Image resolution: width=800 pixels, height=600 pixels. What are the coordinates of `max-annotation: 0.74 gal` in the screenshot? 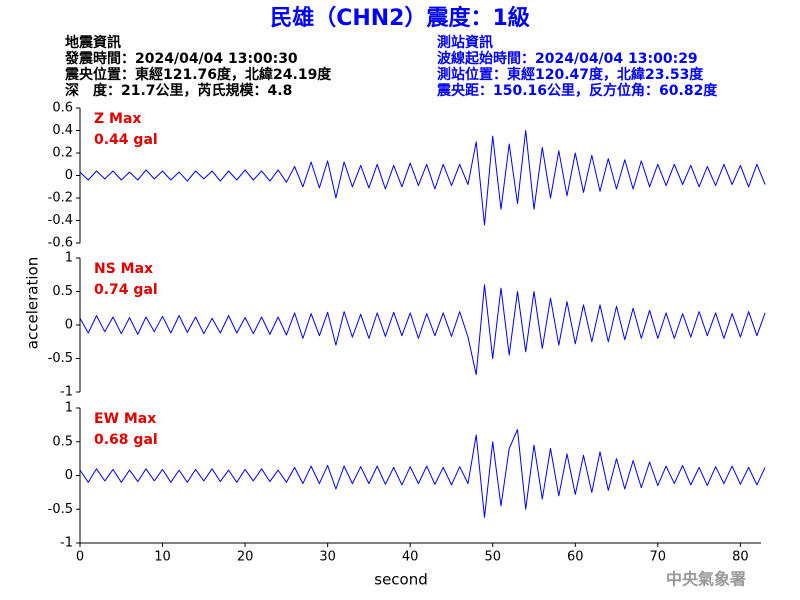 It's located at (126, 290).